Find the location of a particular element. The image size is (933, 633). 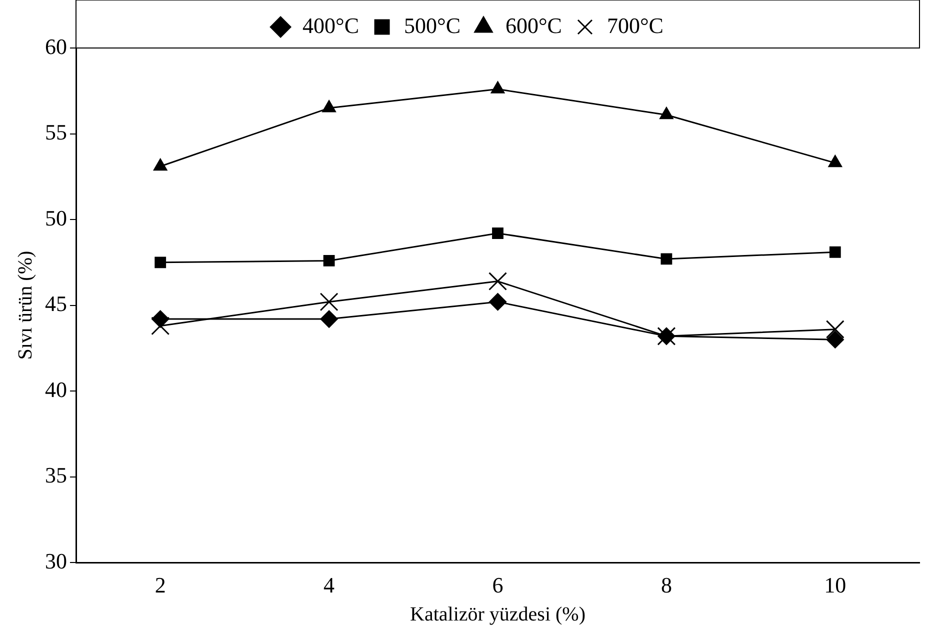

y-tick-label: 60 is located at coordinates (56, 46).